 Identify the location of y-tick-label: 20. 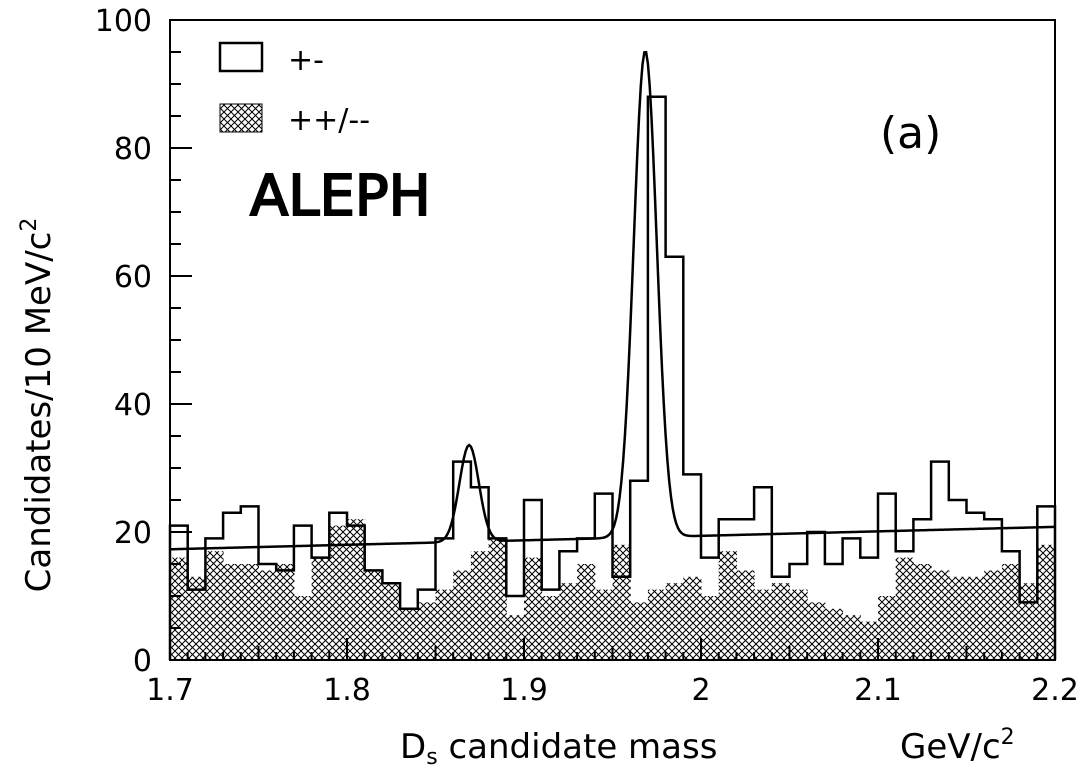
(133, 533).